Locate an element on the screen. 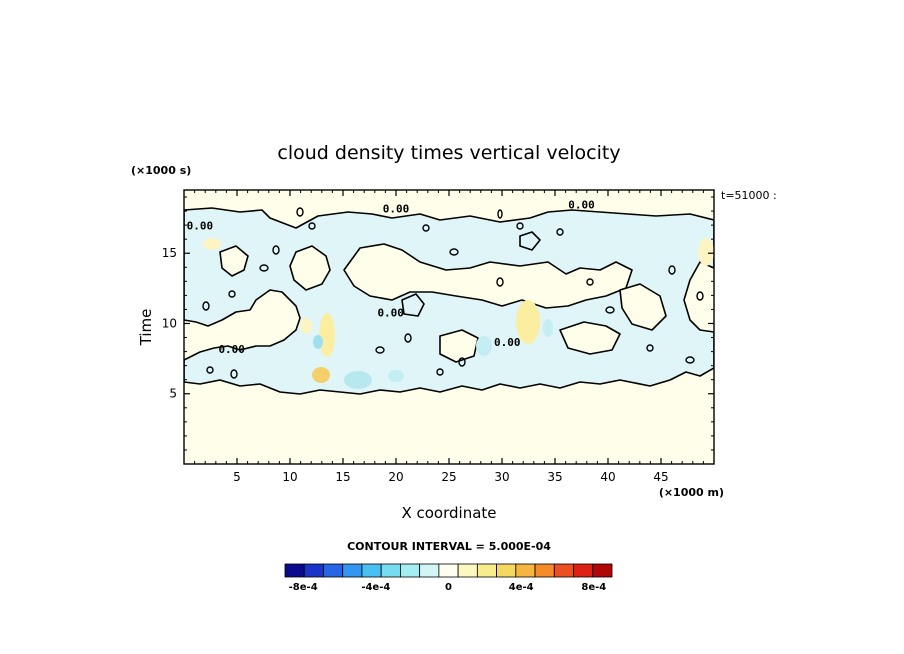 This screenshot has height=654, width=904. x-axis-title: X coordinate is located at coordinates (448, 513).